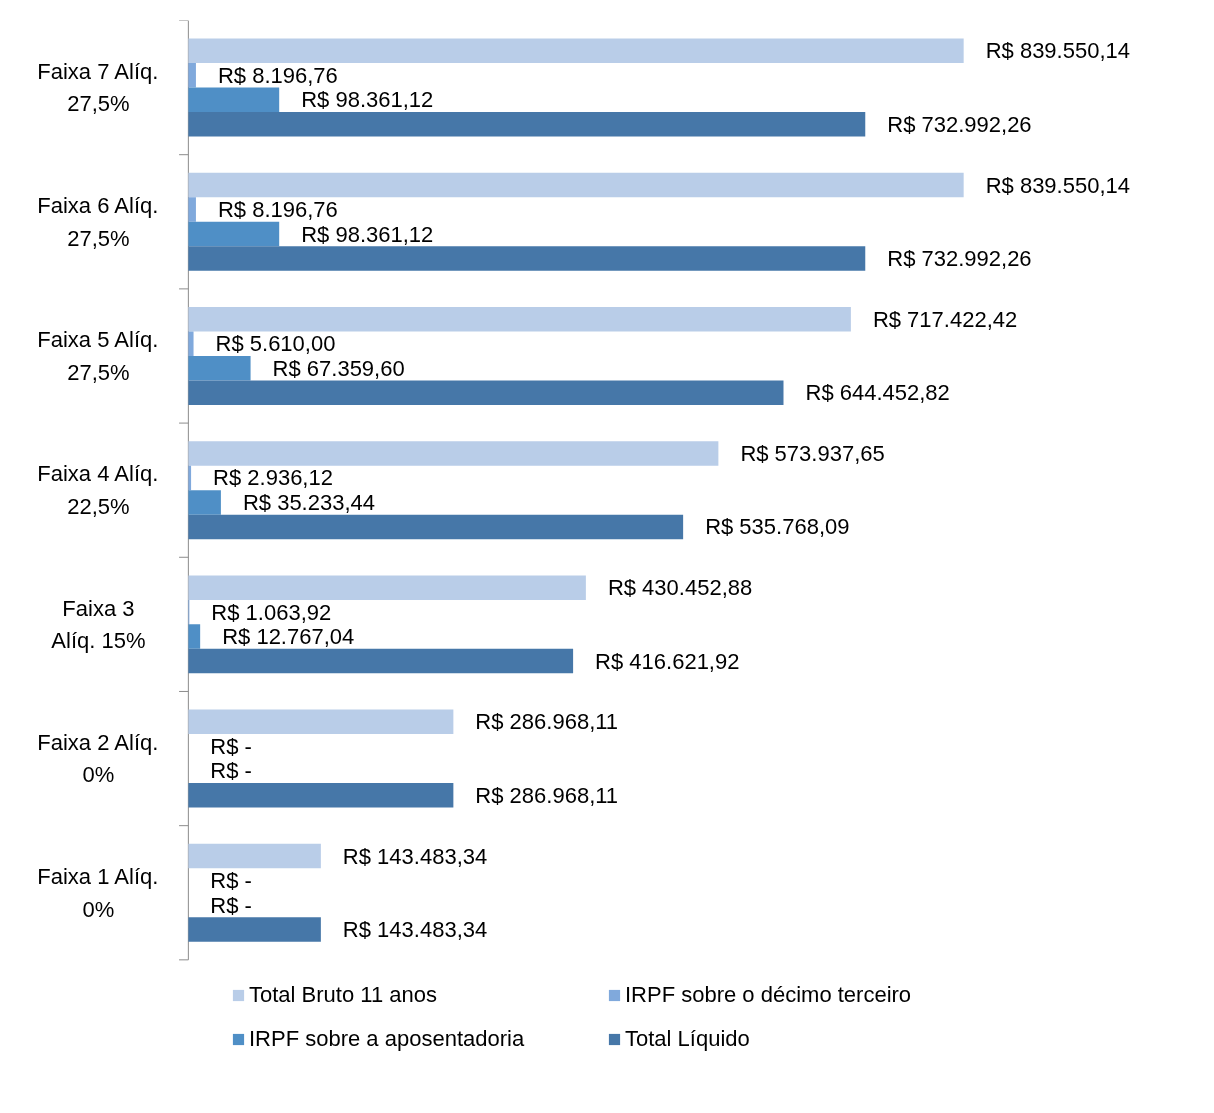  What do you see at coordinates (273, 478) in the screenshot?
I see `data-label: R$ 2.936,12` at bounding box center [273, 478].